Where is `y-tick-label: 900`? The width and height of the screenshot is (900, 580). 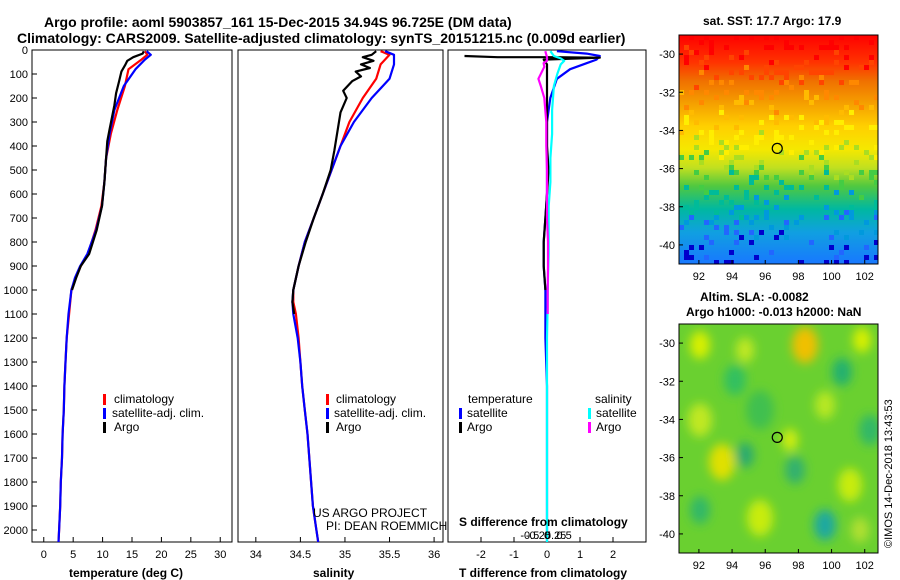
y-tick-label: 900 is located at coordinates (19, 267).